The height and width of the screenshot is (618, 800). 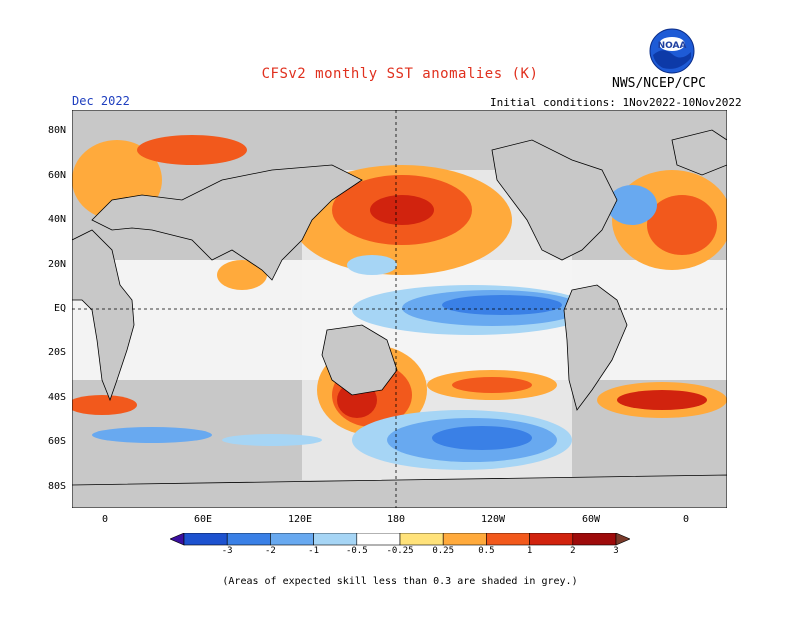 I want to click on lat-label: 20S, so click(x=56, y=352).